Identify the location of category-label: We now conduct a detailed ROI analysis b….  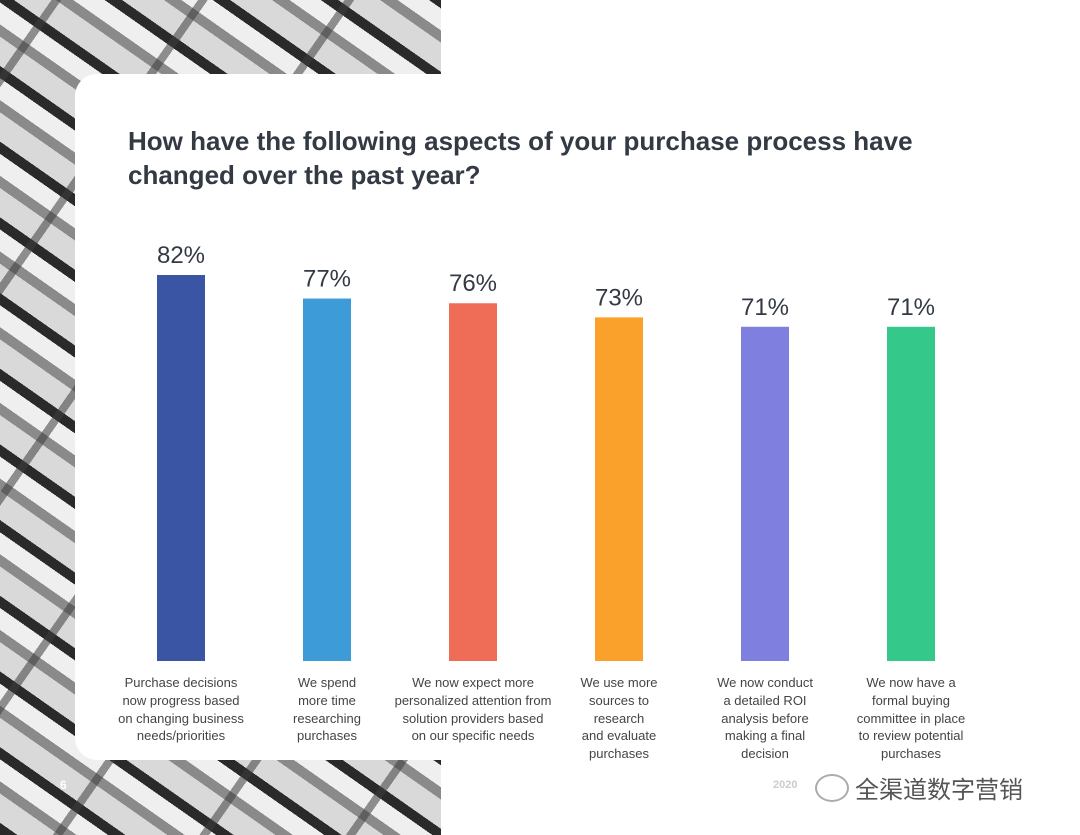
(765, 718).